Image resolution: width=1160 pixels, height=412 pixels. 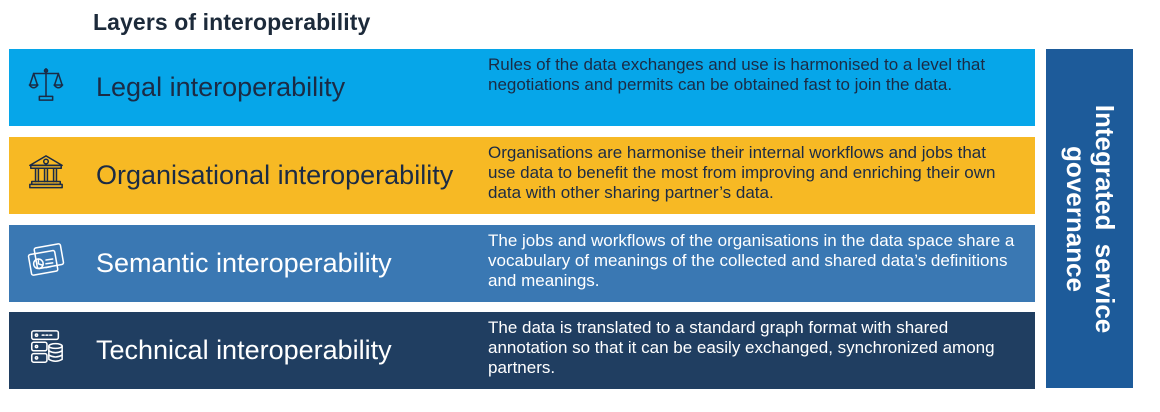 What do you see at coordinates (221, 87) in the screenshot?
I see `layer-name: Legal interoperability` at bounding box center [221, 87].